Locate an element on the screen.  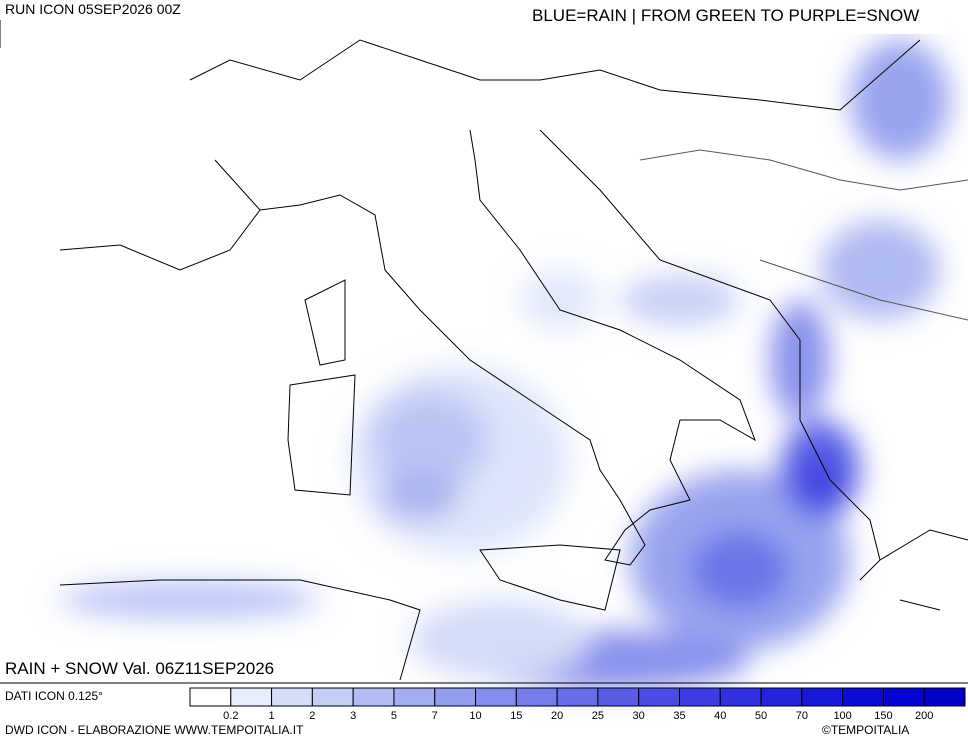
legend-label: 2 is located at coordinates (312, 716).